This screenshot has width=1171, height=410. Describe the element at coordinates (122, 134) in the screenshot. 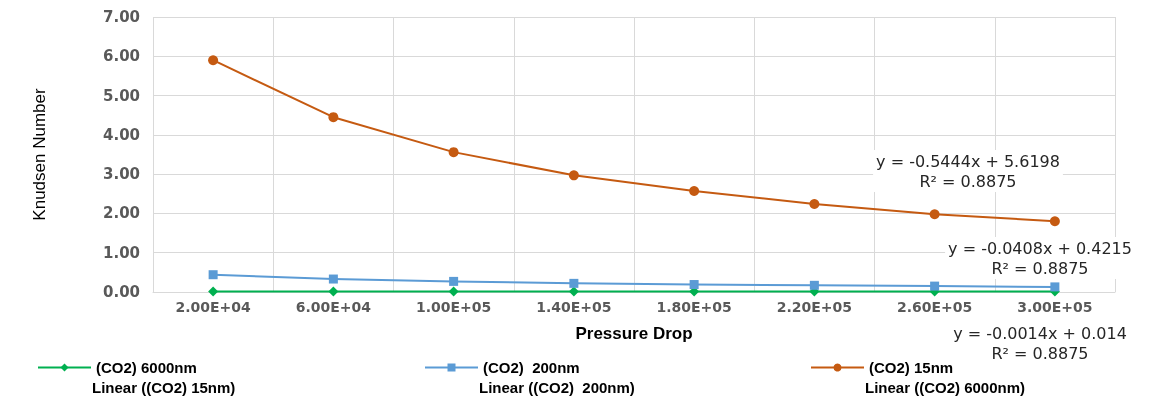

I see `y-tick-label: 4.00` at that location.